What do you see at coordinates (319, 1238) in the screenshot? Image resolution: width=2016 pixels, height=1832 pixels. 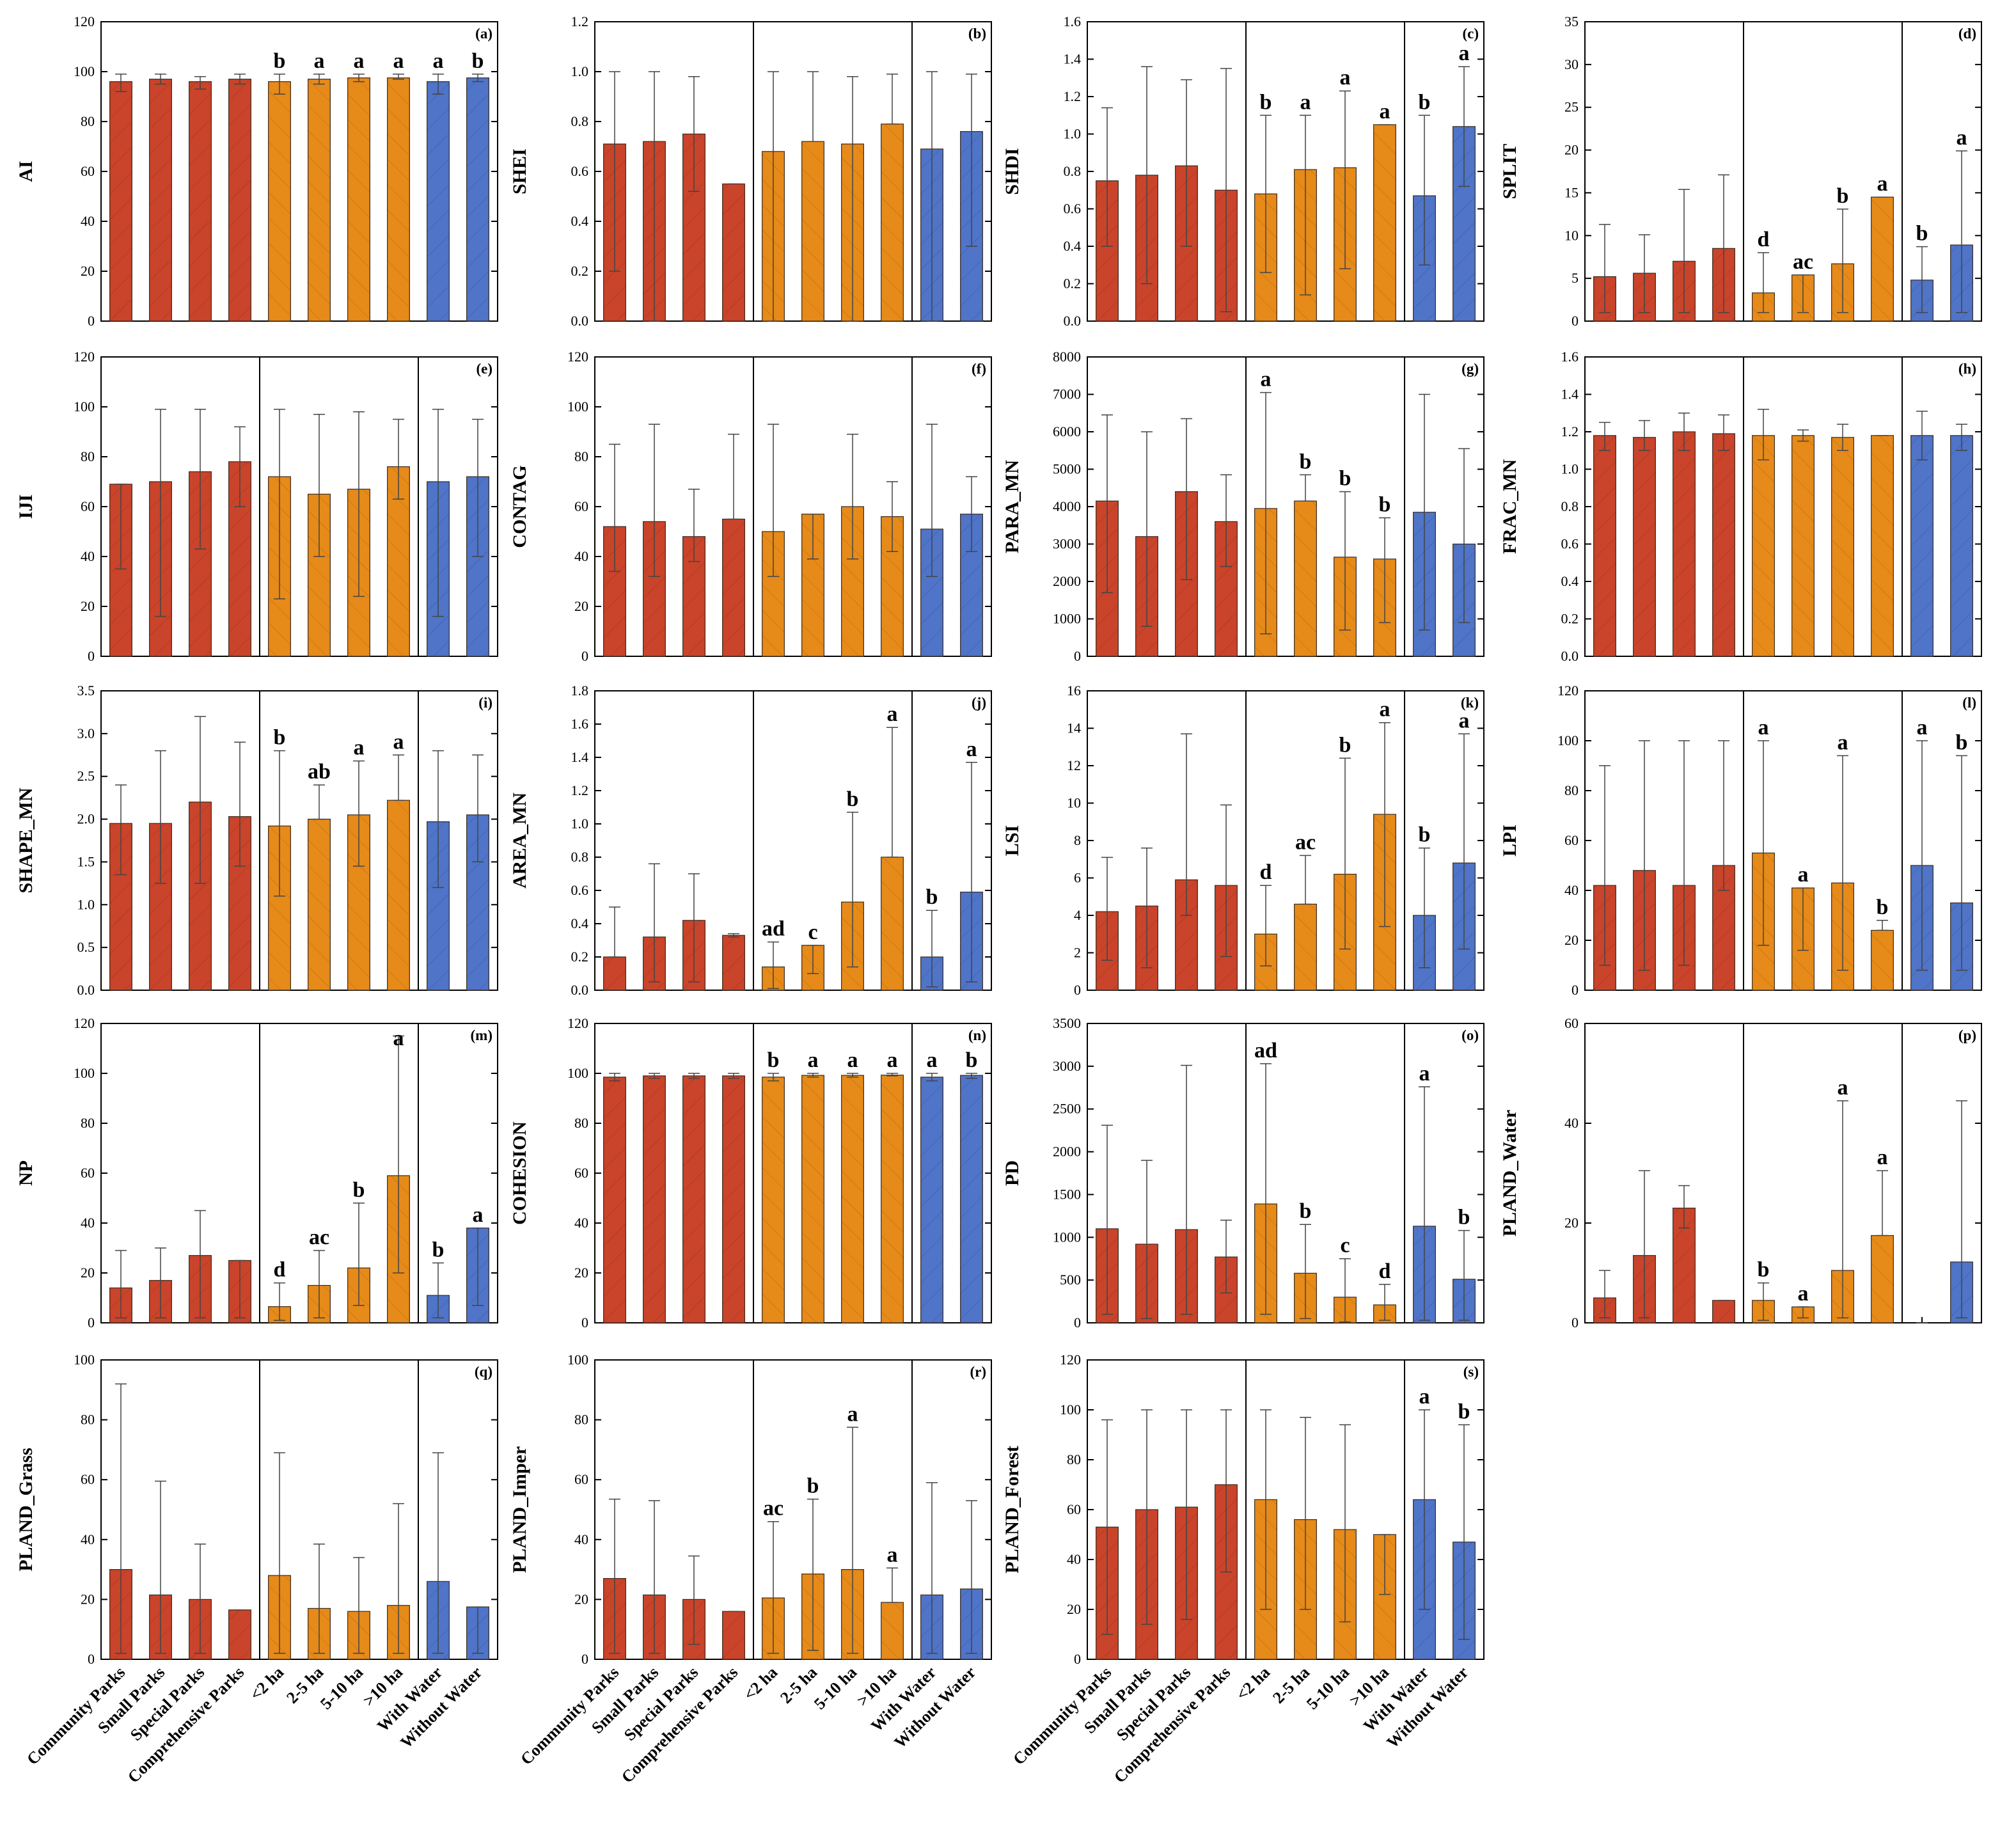 I see `significance-letter: ac` at bounding box center [319, 1238].